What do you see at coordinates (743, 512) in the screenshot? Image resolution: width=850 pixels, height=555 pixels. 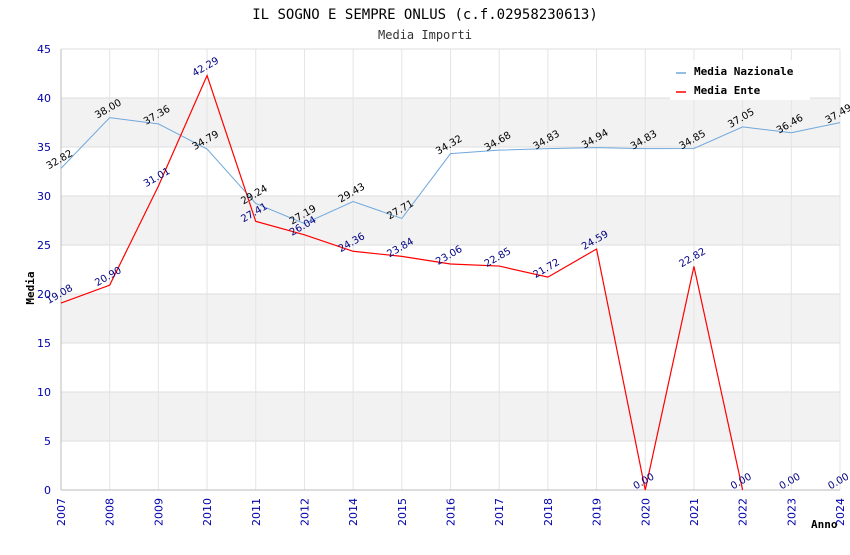 I see `x-tick-label: 2022` at bounding box center [743, 512].